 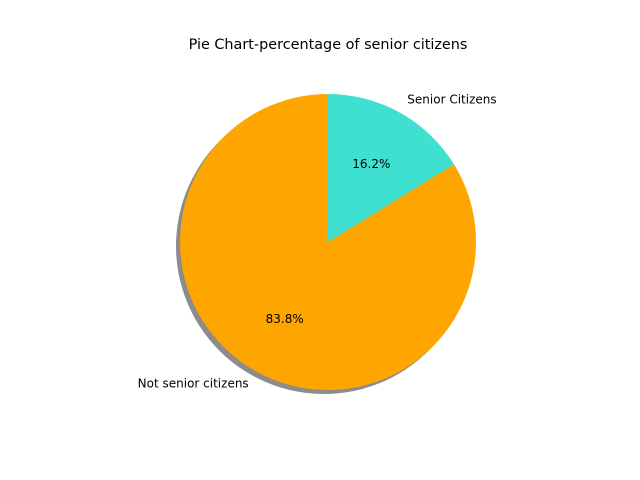 What do you see at coordinates (371, 164) in the screenshot?
I see `slice-pct-senior-citizens: 16.2%` at bounding box center [371, 164].